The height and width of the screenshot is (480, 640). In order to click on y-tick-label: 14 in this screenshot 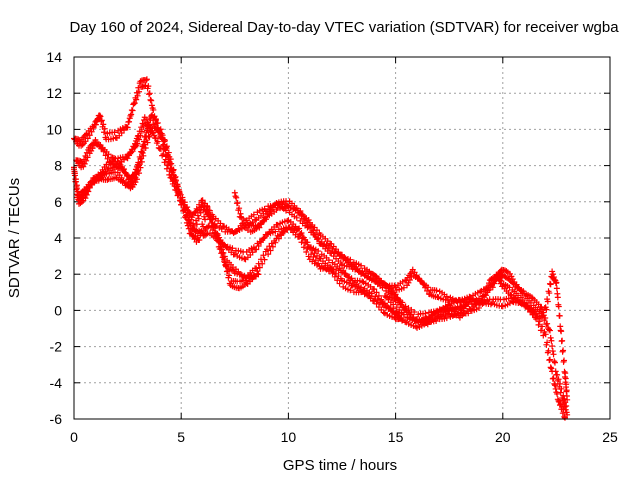, I will do `click(54, 57)`.